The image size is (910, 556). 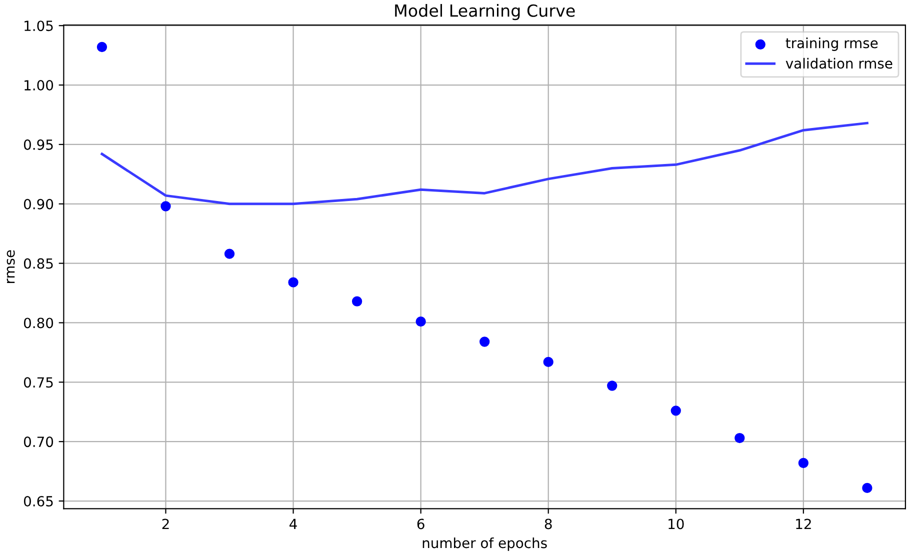 I want to click on x-tick-label: 12, so click(x=803, y=524).